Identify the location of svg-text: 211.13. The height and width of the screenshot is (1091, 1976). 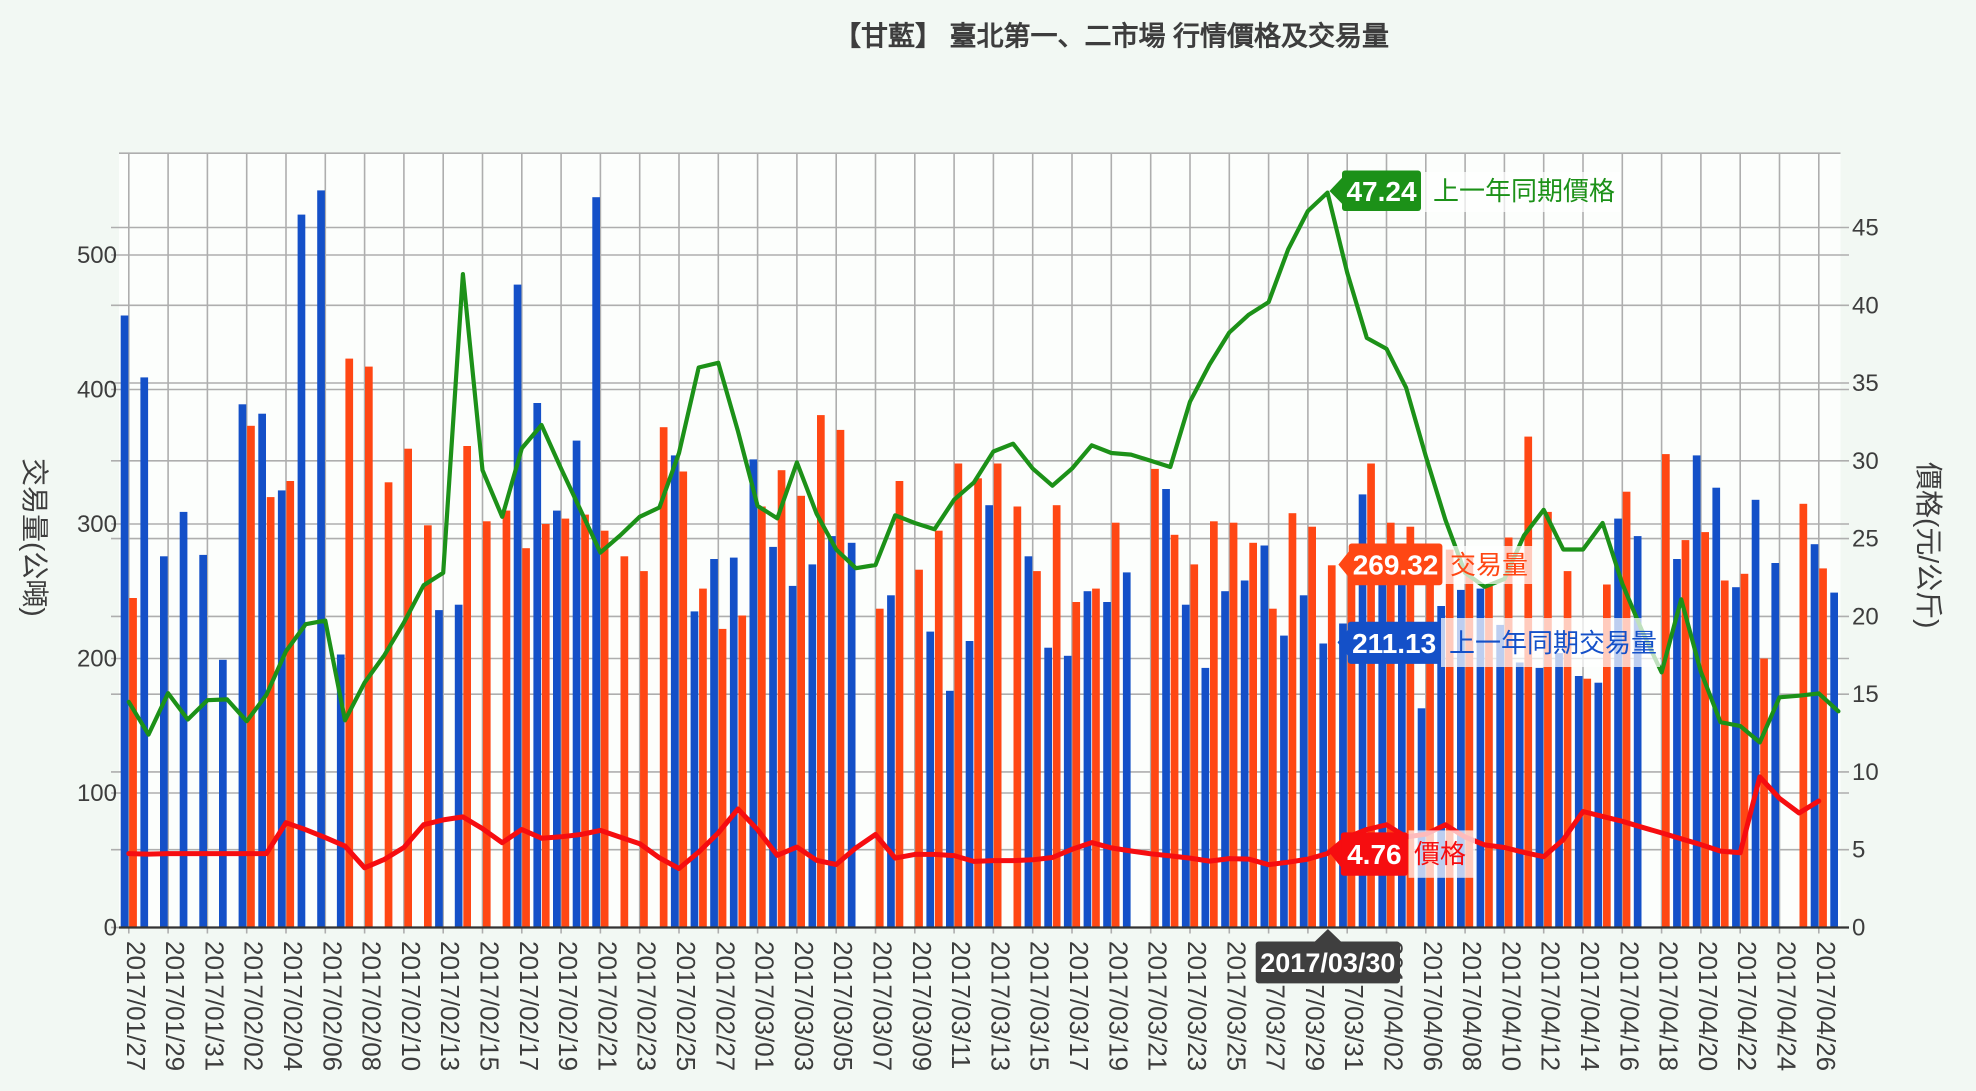
(1394, 643).